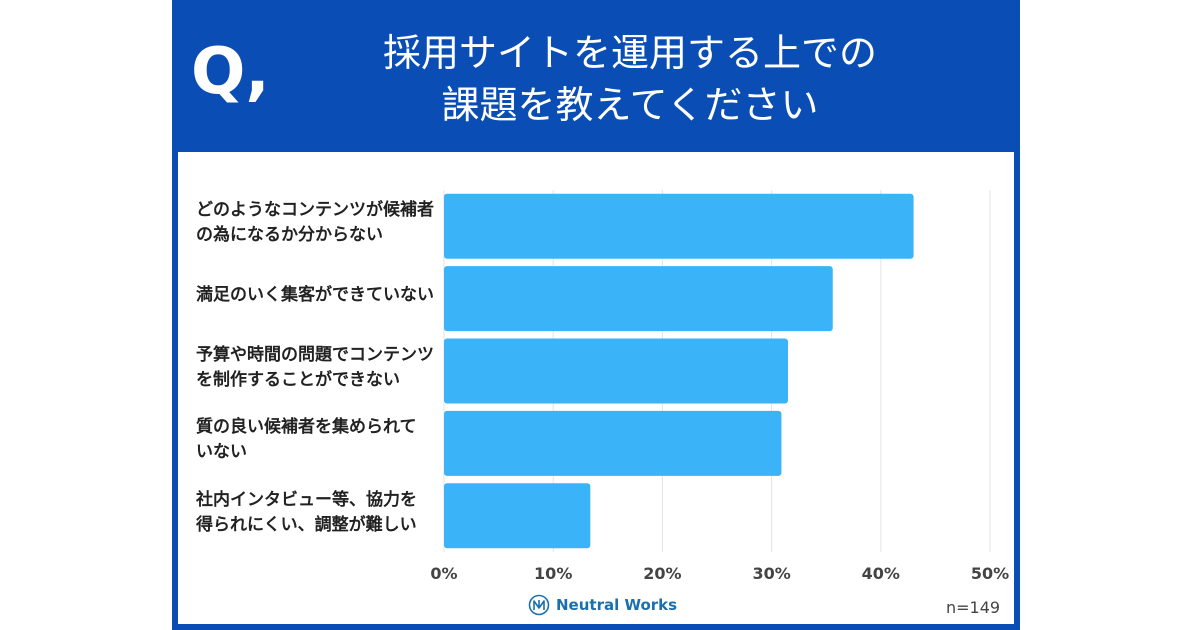  I want to click on x-tick-label: 30%, so click(771, 573).